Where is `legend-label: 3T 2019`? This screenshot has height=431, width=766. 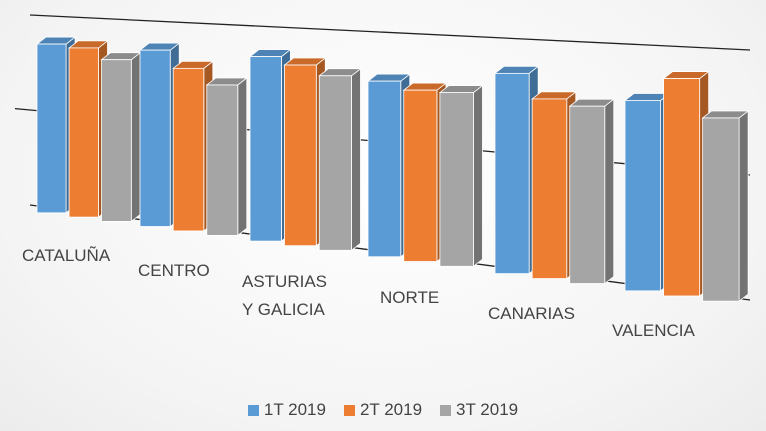 legend-label: 3T 2019 is located at coordinates (487, 409).